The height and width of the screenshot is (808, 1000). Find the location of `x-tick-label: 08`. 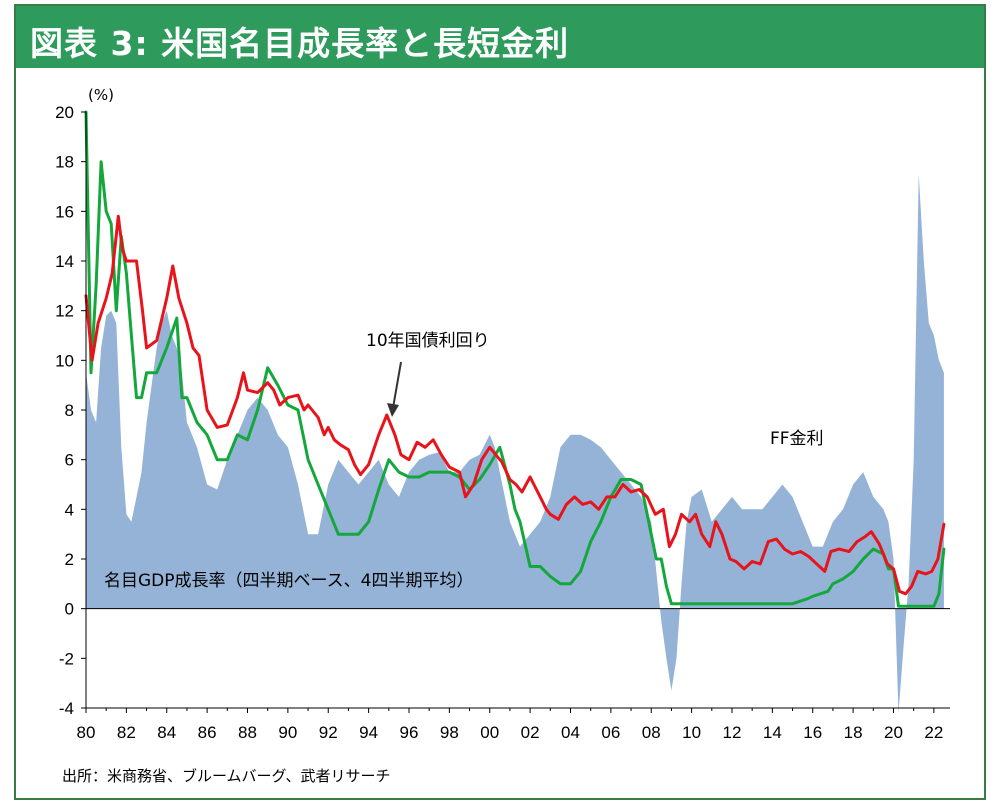

x-tick-label: 08 is located at coordinates (651, 732).